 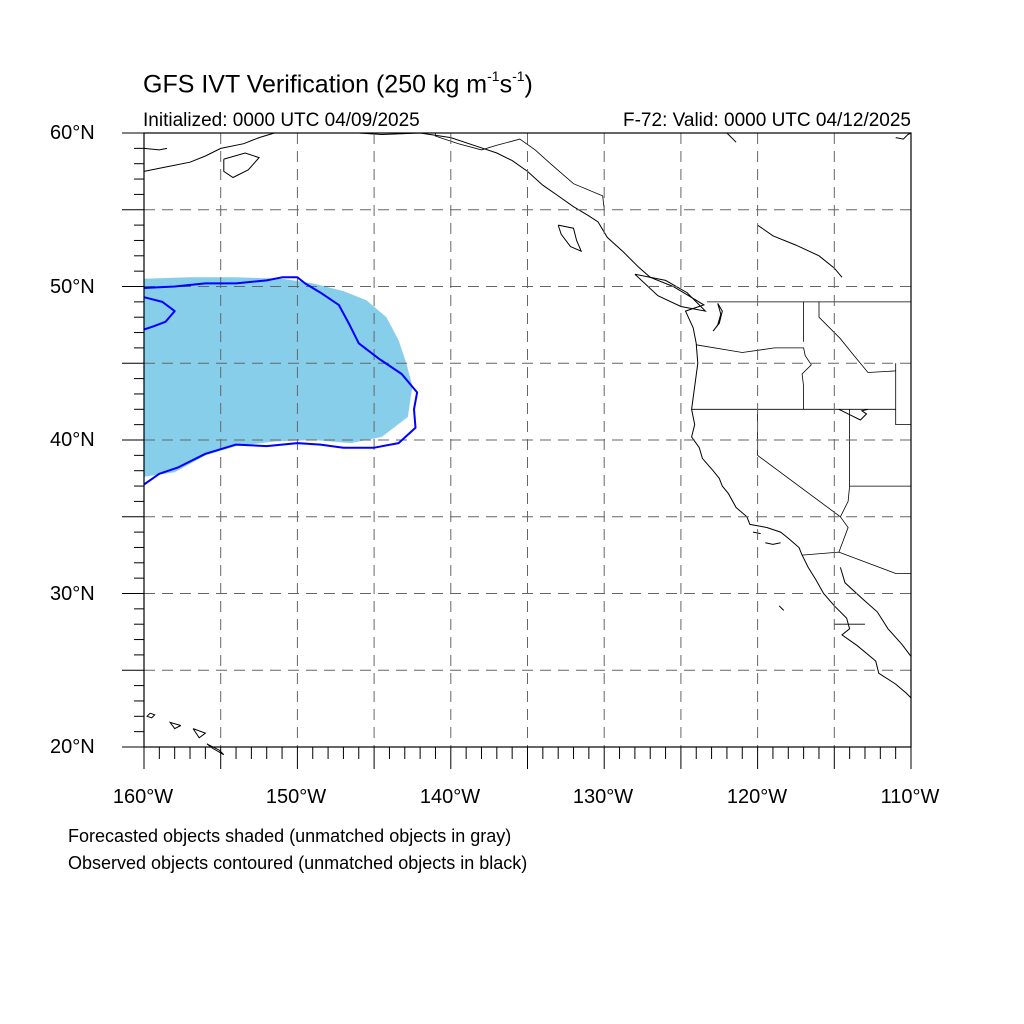 What do you see at coordinates (518, 76) in the screenshot?
I see `title-exponent-2: -1` at bounding box center [518, 76].